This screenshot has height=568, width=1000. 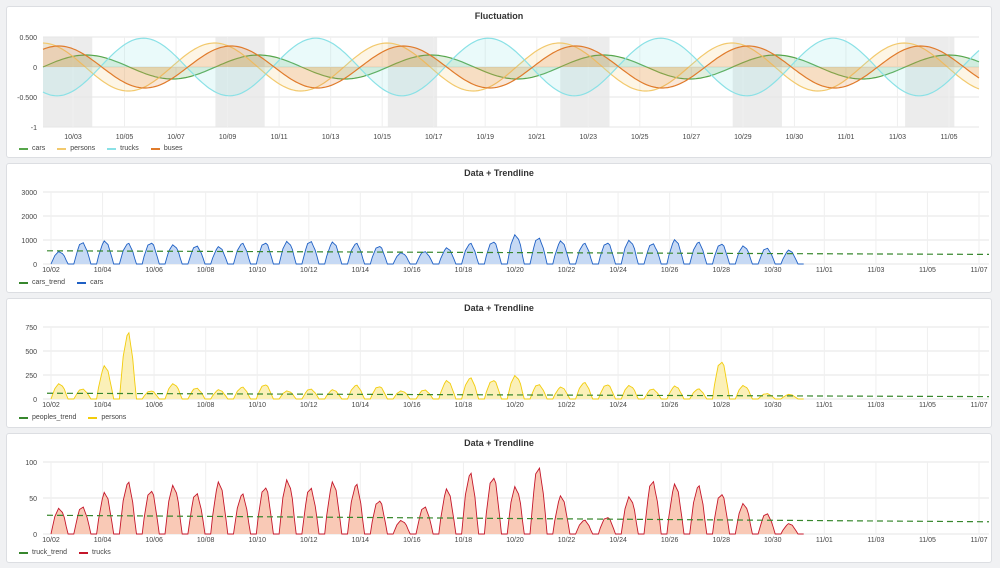 What do you see at coordinates (567, 405) in the screenshot?
I see `x-tick-label: 10/22` at bounding box center [567, 405].